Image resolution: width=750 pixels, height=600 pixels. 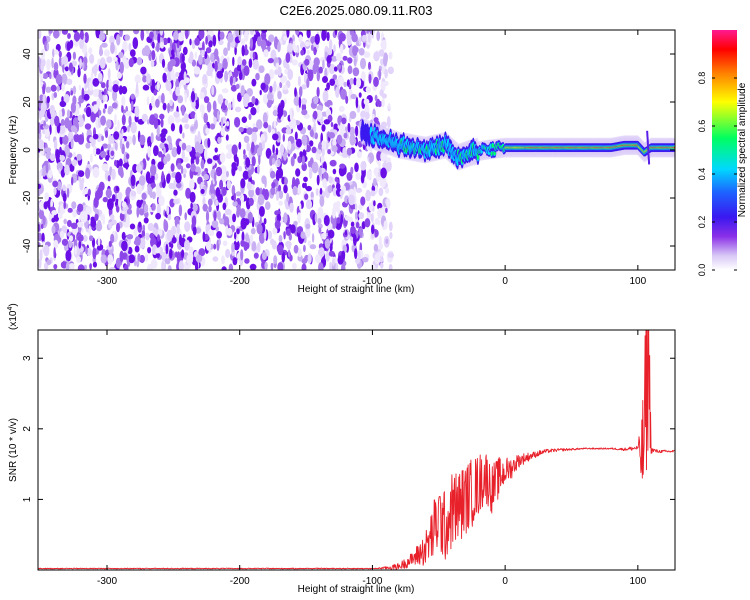 I want to click on spectrogram-x-tick-label: -300, so click(x=107, y=281).